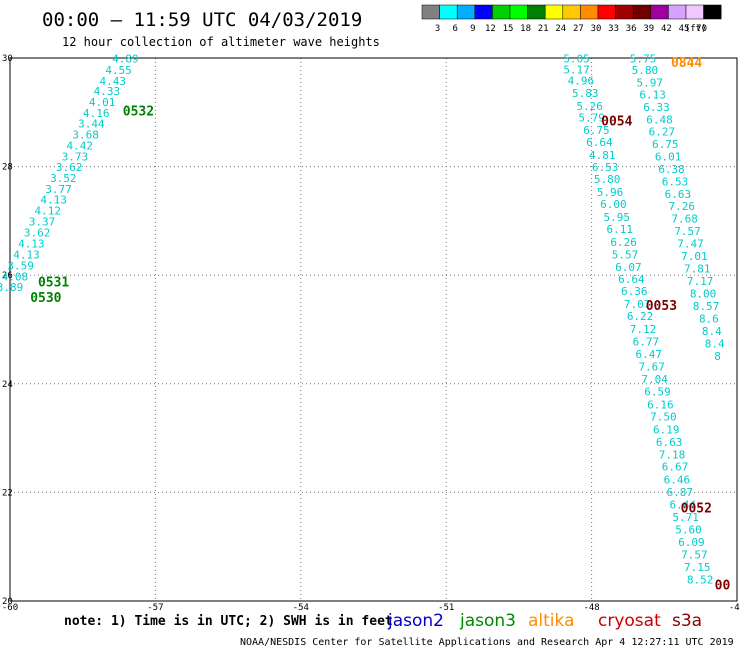 The width and height of the screenshot is (740, 650). I want to click on wave-height-label: 8.52, so click(700, 579).